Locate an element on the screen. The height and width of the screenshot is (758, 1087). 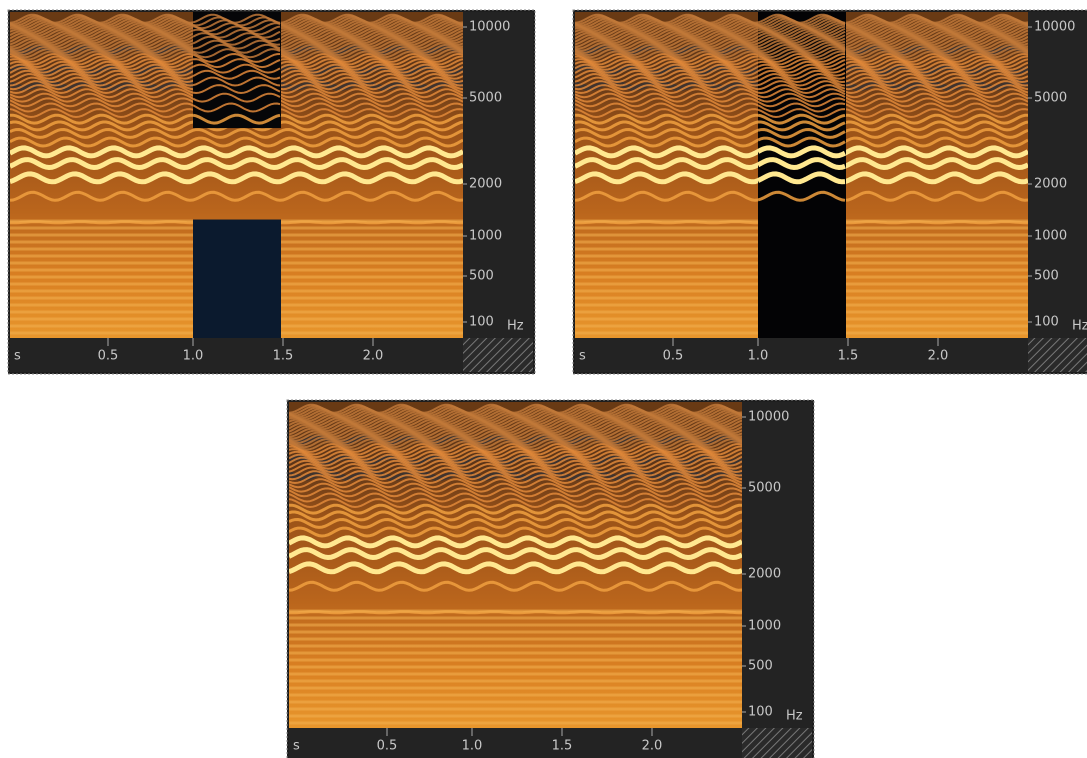
x-tick-label: 0.5 is located at coordinates (108, 356).